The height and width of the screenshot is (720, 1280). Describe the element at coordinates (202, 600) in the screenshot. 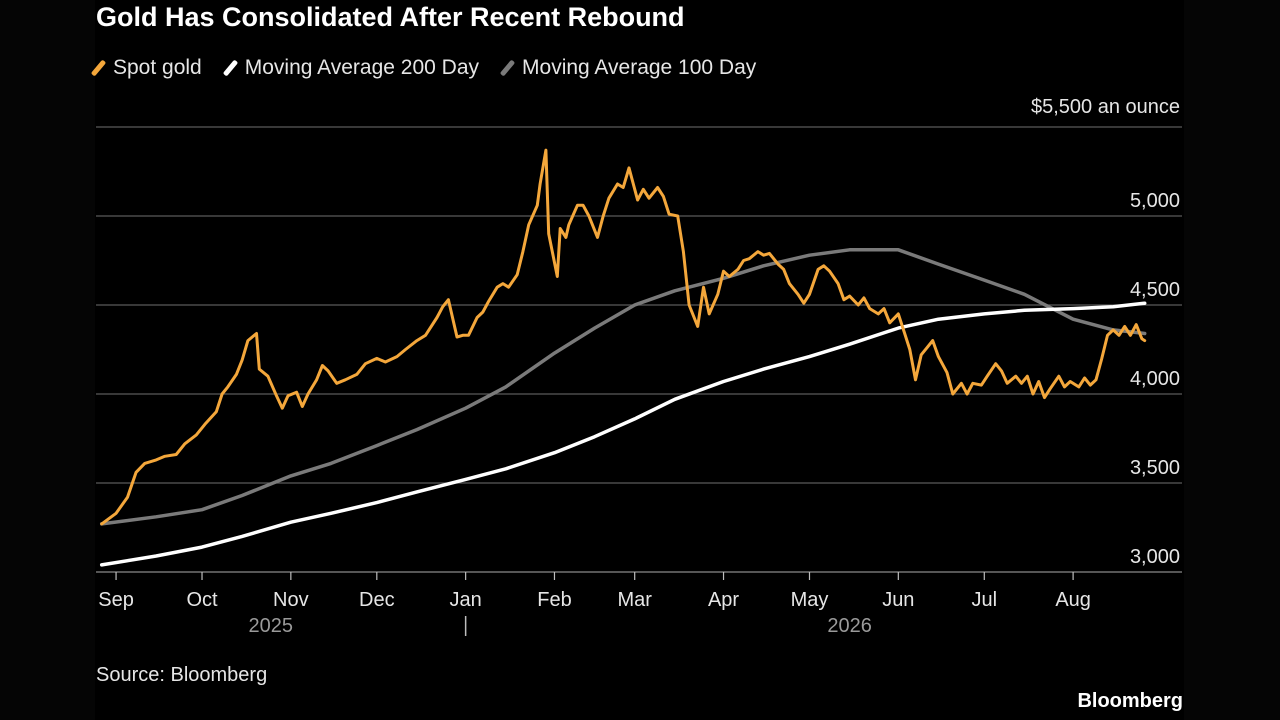

I see `x-tick-label: Oct` at that location.